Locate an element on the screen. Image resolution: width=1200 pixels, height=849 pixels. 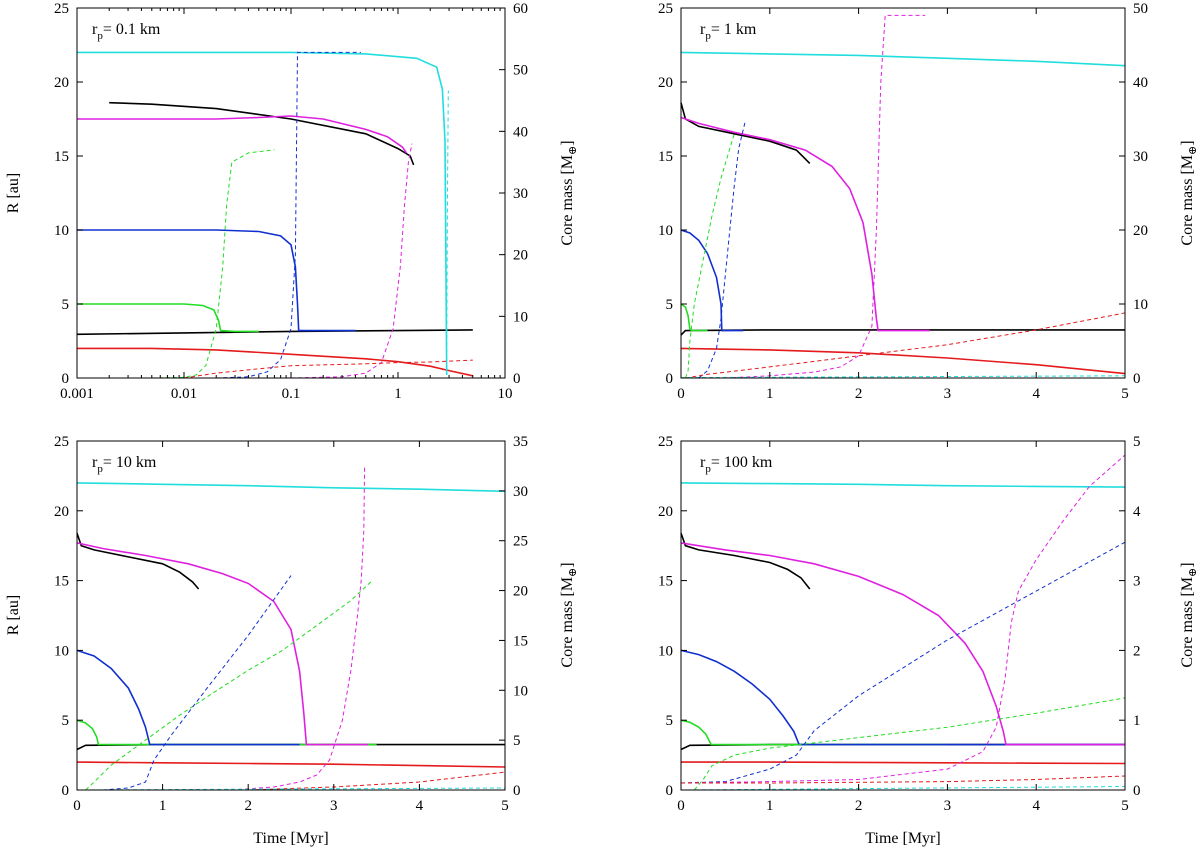
plot-frame is located at coordinates (291, 615).